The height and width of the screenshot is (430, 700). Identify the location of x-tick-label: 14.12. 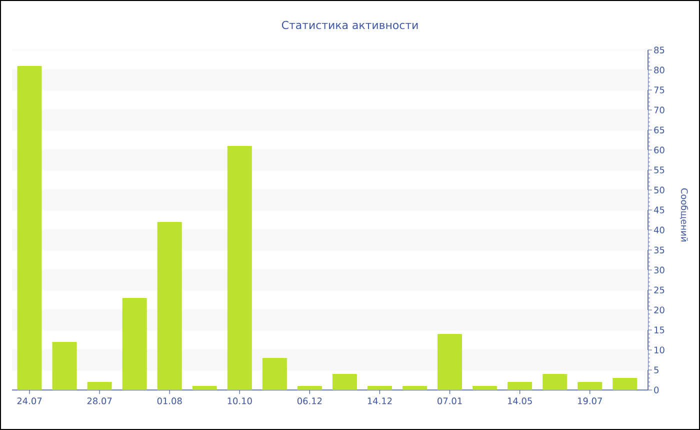
(380, 401).